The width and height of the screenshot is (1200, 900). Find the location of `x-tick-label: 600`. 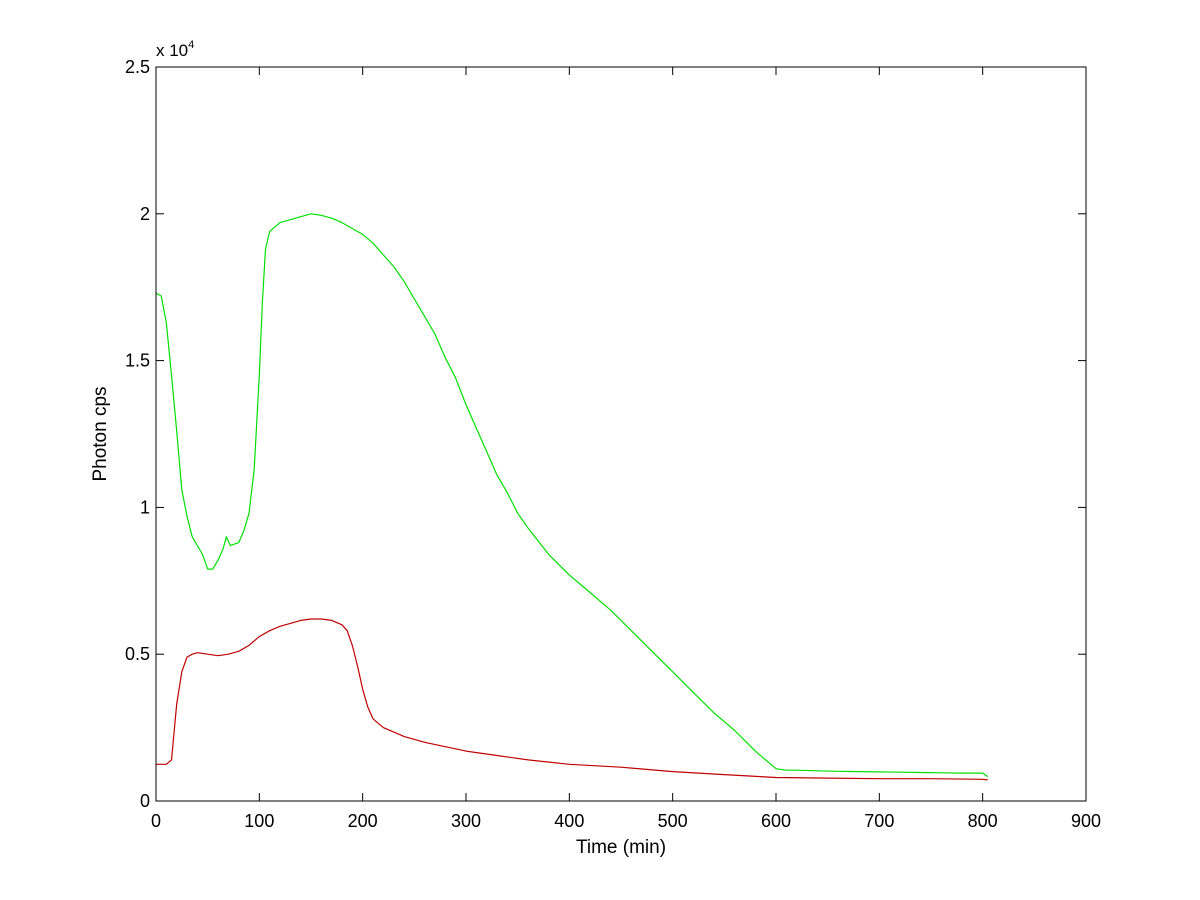

x-tick-label: 600 is located at coordinates (776, 821).